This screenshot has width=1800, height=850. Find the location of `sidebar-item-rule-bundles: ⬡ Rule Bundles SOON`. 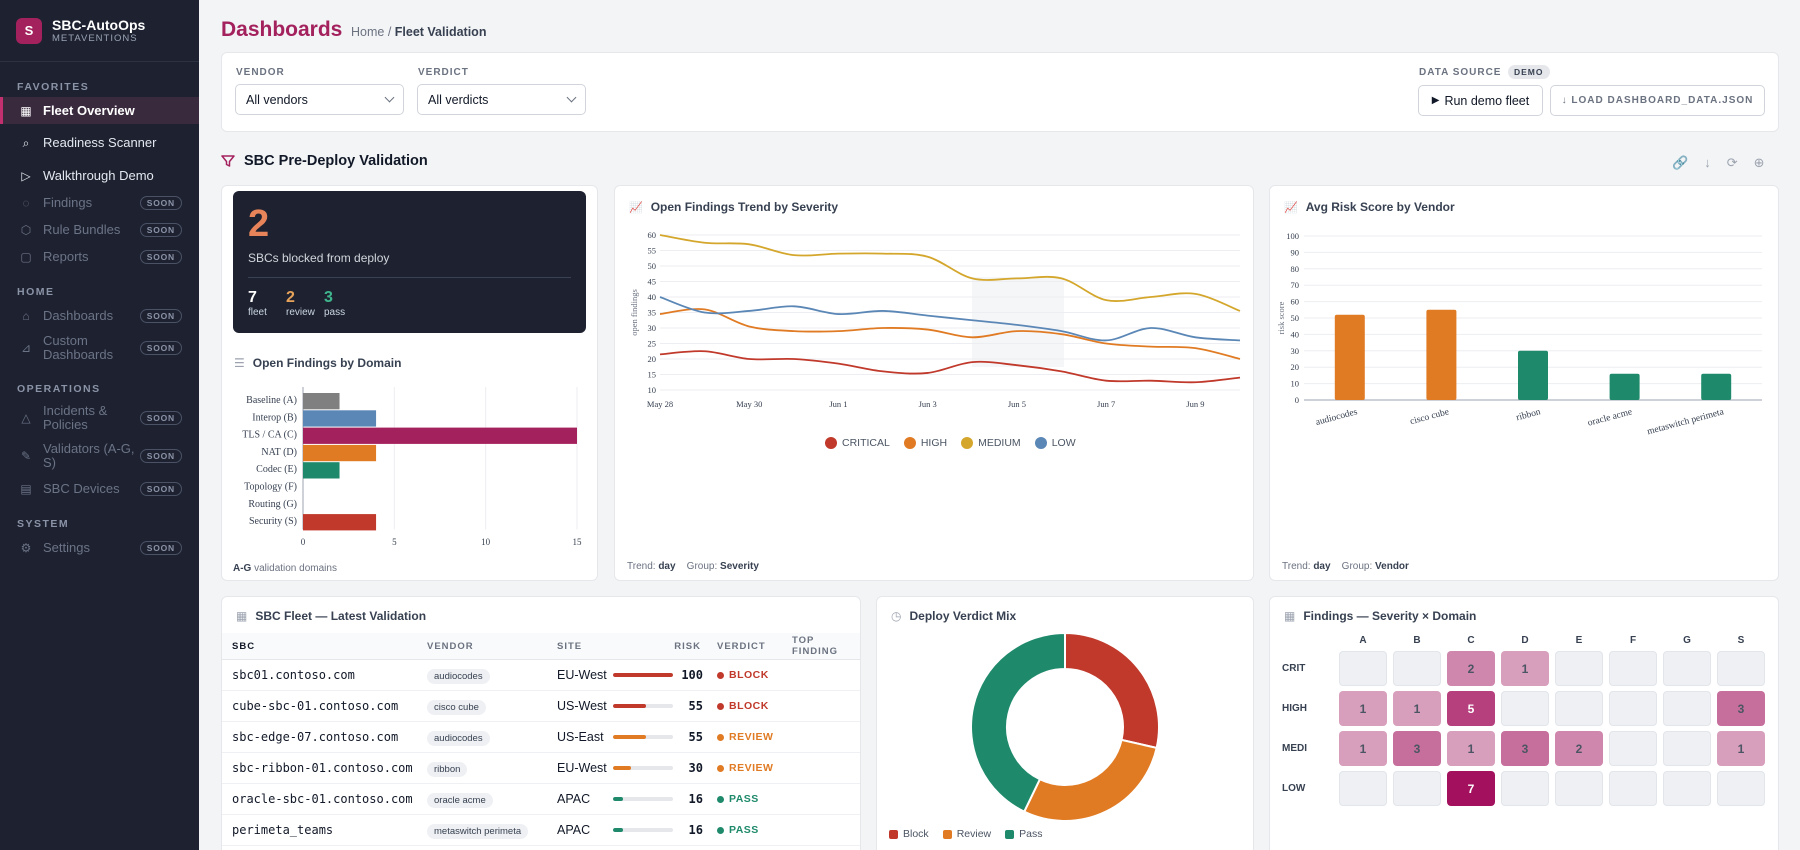

sidebar-item-rule-bundles: ⬡ Rule Bundles SOON is located at coordinates (99, 229).